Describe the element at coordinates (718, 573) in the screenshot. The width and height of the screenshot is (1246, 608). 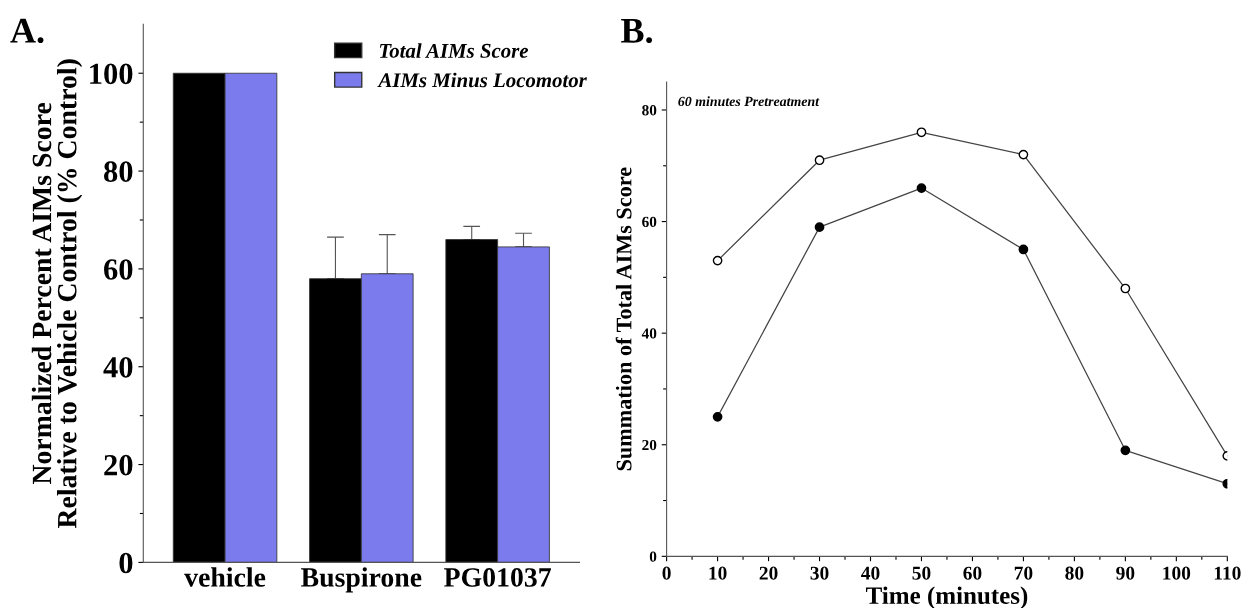
I see `x-tick-label: 10` at that location.